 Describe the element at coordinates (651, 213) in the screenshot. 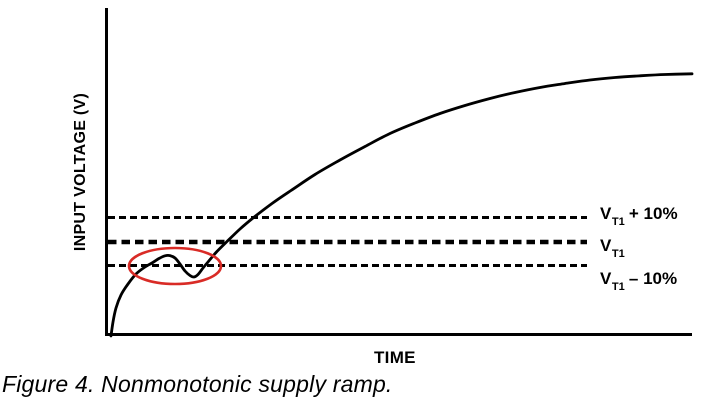

I see `threshold-label-suffix: + 10%` at that location.